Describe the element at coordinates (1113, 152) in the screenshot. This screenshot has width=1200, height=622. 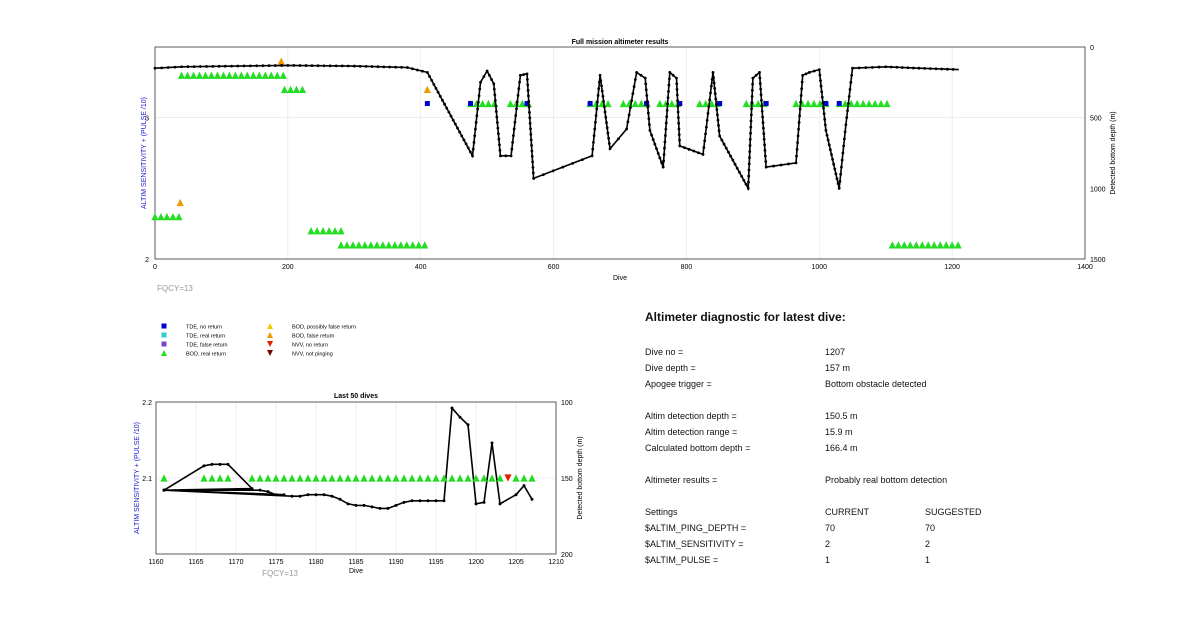
I see `chart1-ylabel-right: Detected bottom depth (m)` at that location.